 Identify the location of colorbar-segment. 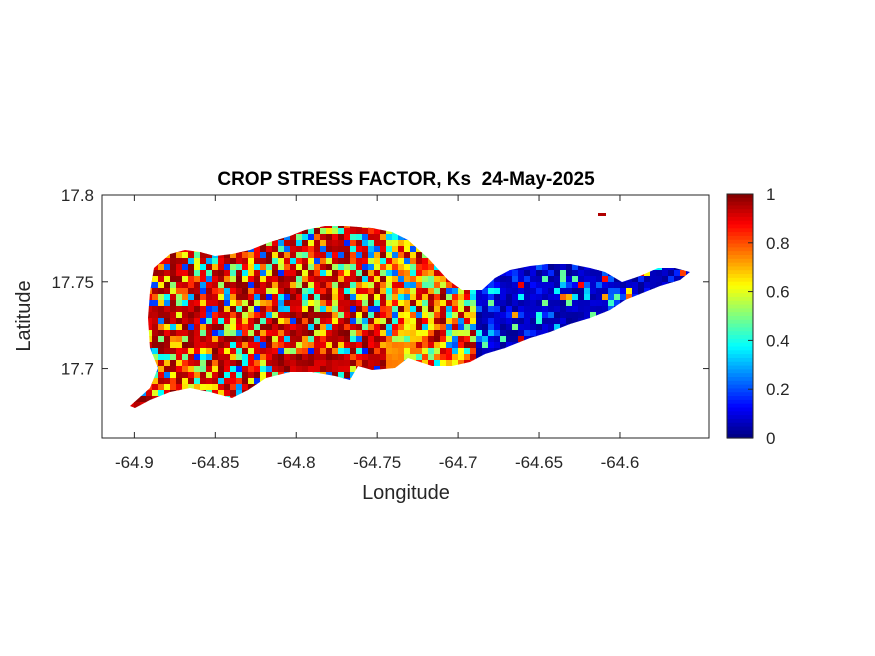
(740, 314).